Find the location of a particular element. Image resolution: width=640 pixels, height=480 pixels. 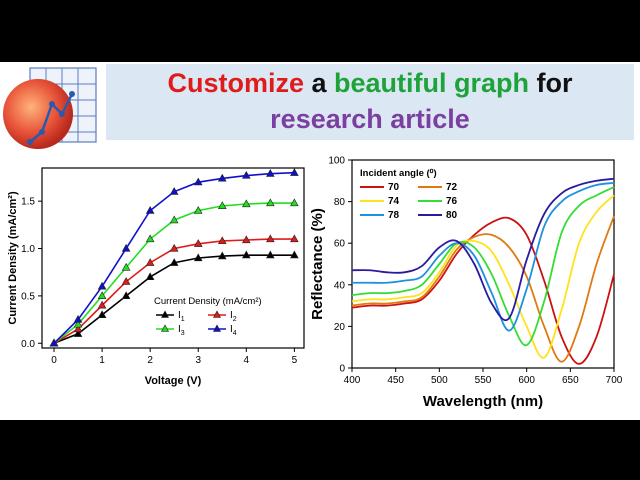

y-tick-label: 0 is located at coordinates (342, 369).